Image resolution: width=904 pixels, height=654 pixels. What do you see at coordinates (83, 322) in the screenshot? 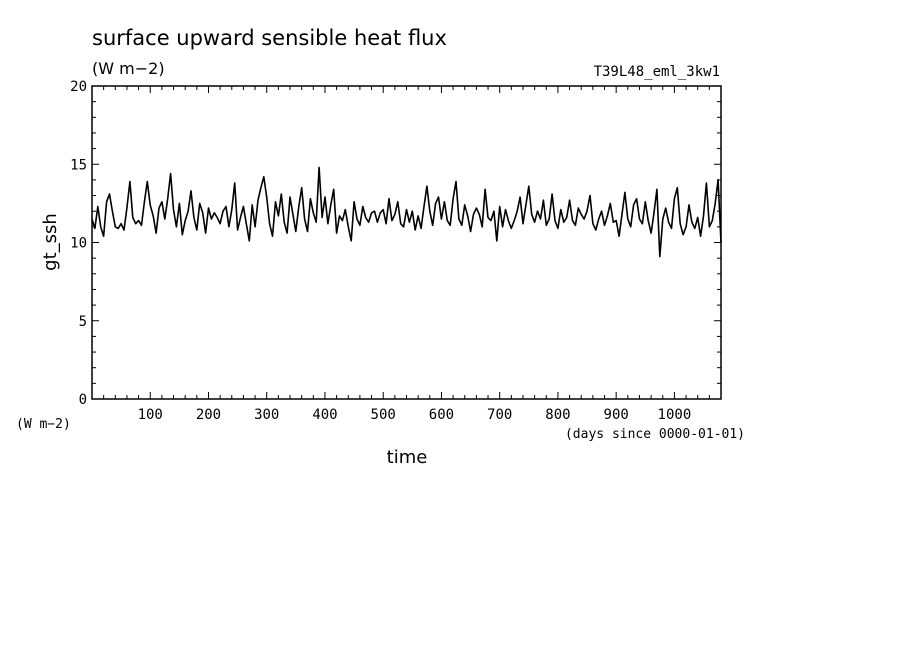
I see `y-tick-label: 5` at bounding box center [83, 322].